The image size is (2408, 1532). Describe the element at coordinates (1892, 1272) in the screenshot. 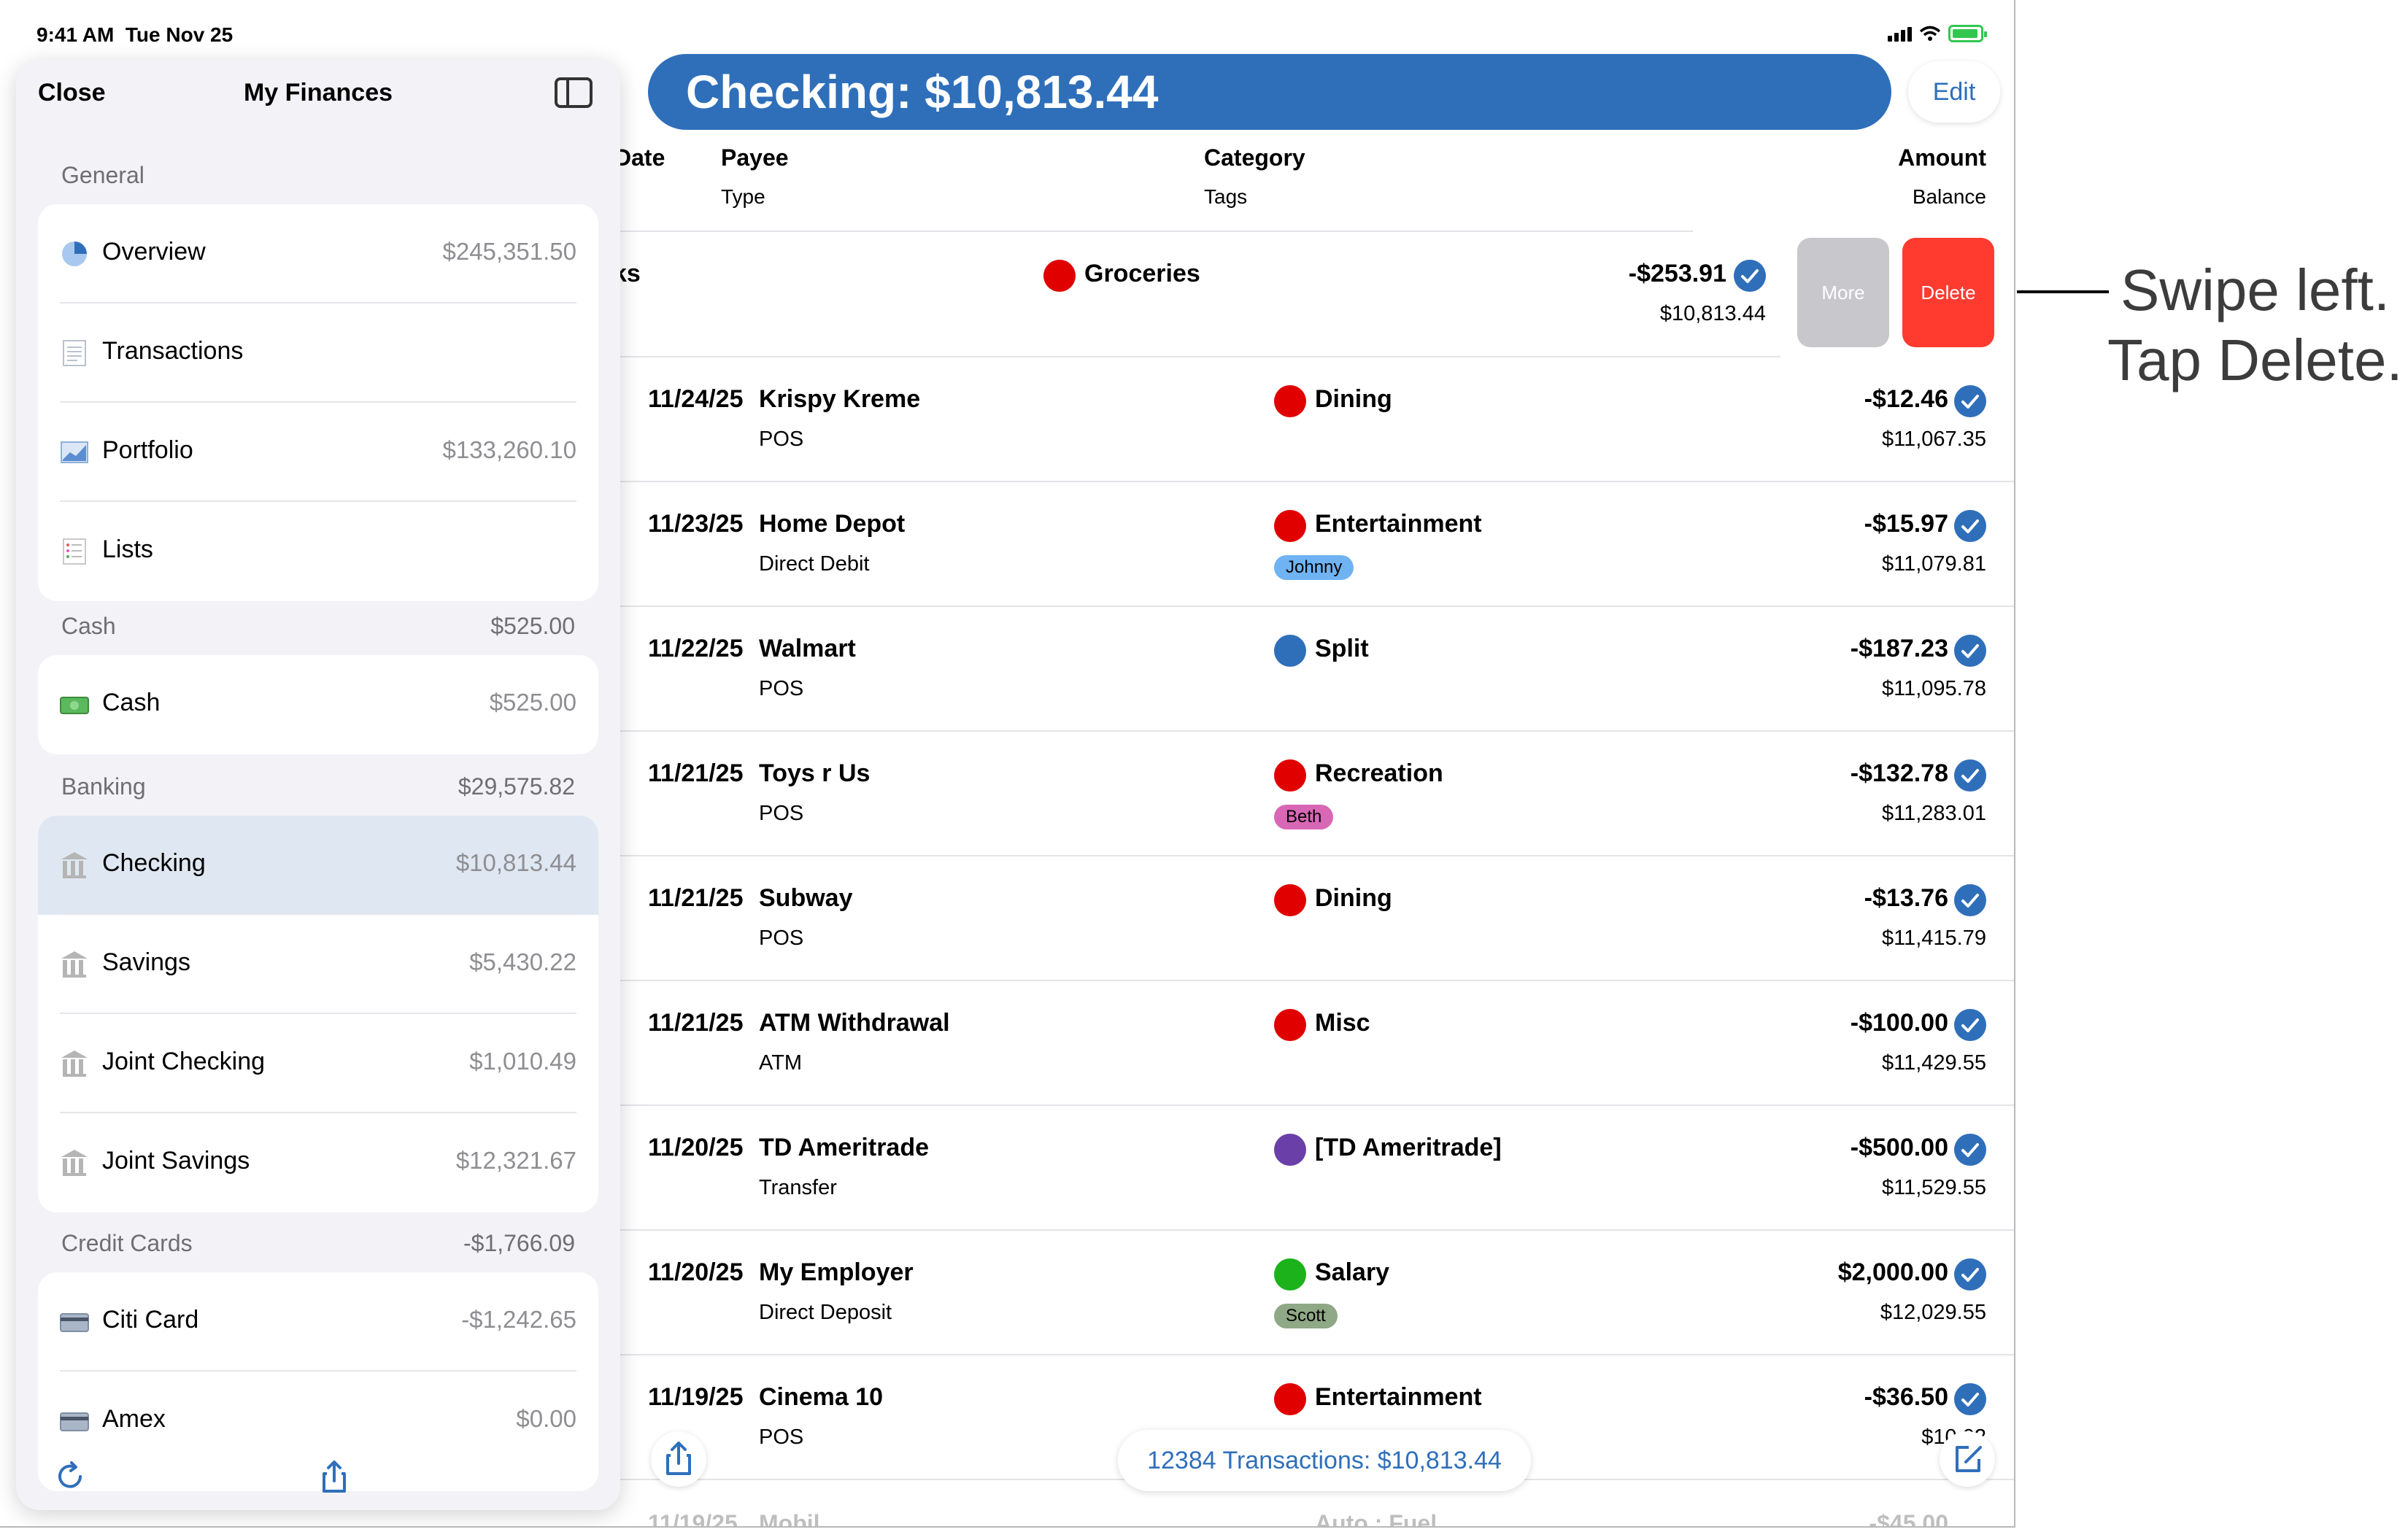

I see `row-amount: $2,000.00` at that location.